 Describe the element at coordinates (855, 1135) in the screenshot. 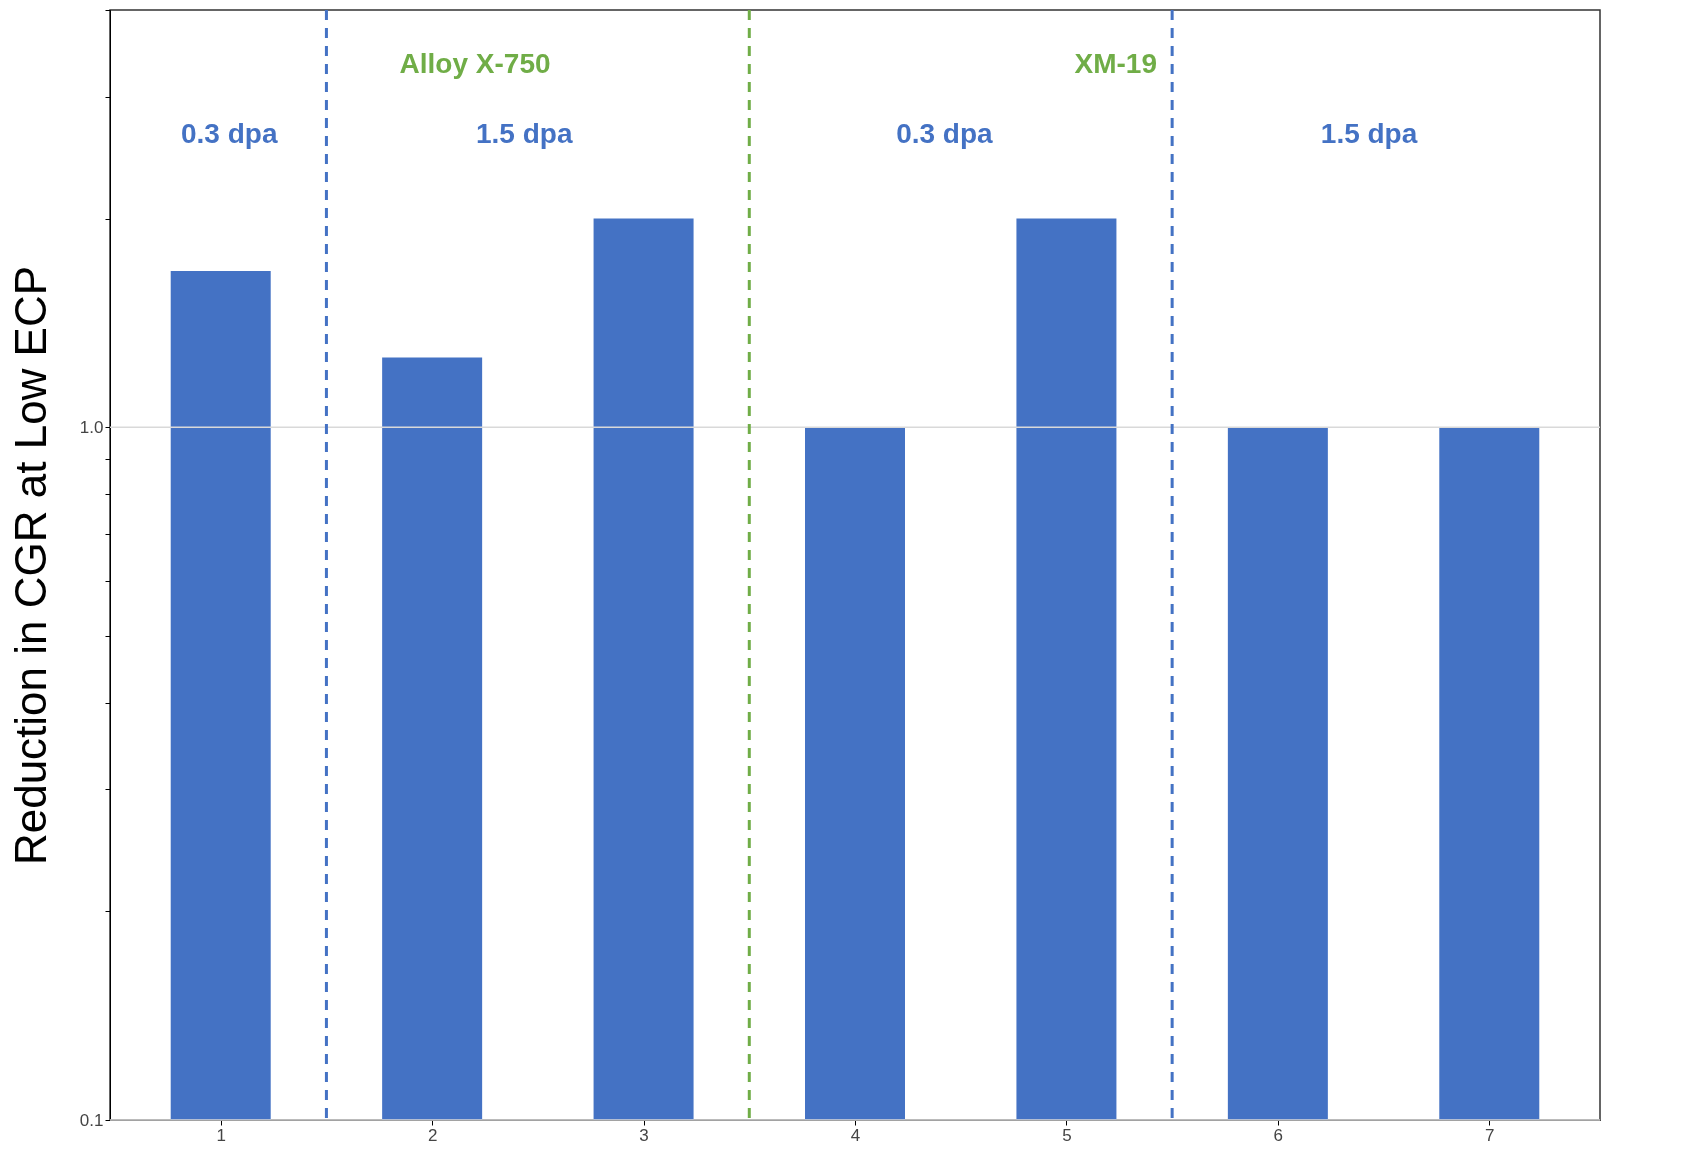

I see `x-tick-label: 4` at that location.